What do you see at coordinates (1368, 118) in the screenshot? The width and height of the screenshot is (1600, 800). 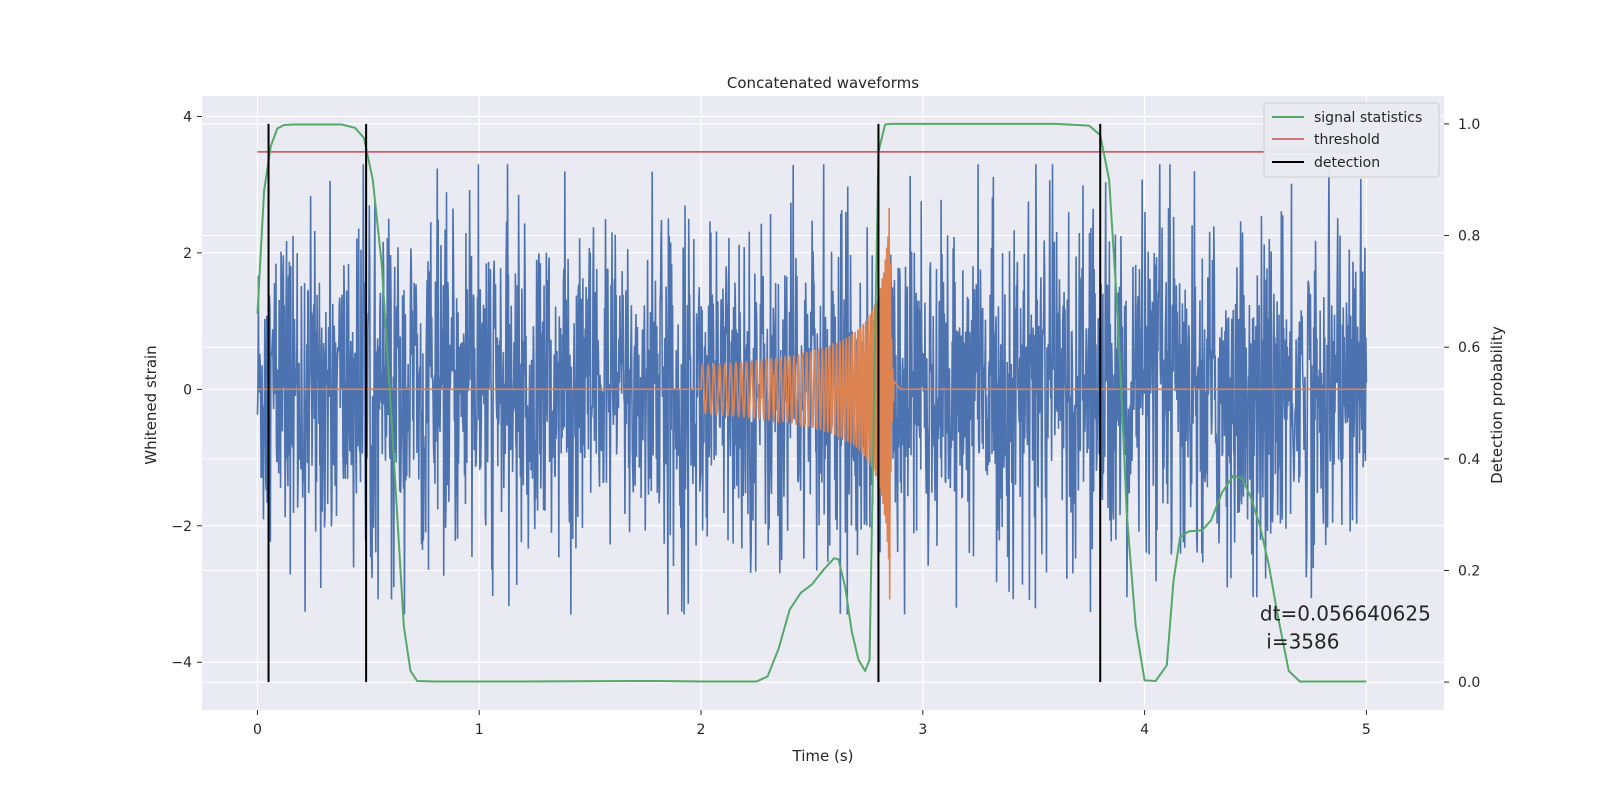 I see `legend-label-signal-statistics: signal statistics` at bounding box center [1368, 118].